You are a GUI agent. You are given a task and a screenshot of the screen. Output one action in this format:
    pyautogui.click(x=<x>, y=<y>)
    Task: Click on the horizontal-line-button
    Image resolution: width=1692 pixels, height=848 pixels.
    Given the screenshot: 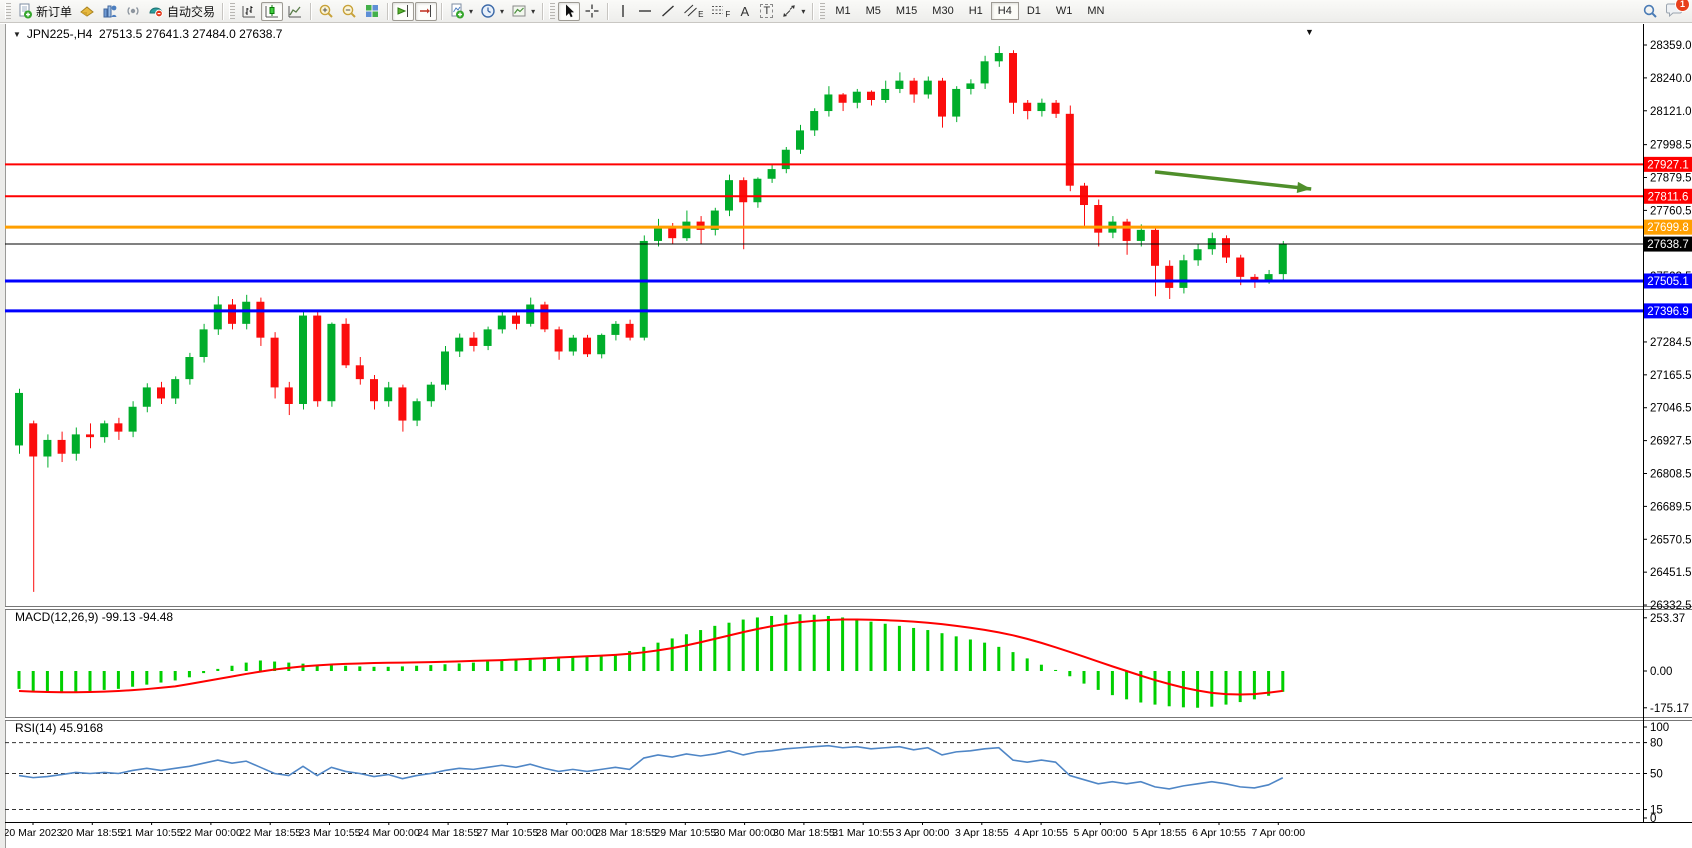 What is the action you would take?
    pyautogui.click(x=645, y=11)
    